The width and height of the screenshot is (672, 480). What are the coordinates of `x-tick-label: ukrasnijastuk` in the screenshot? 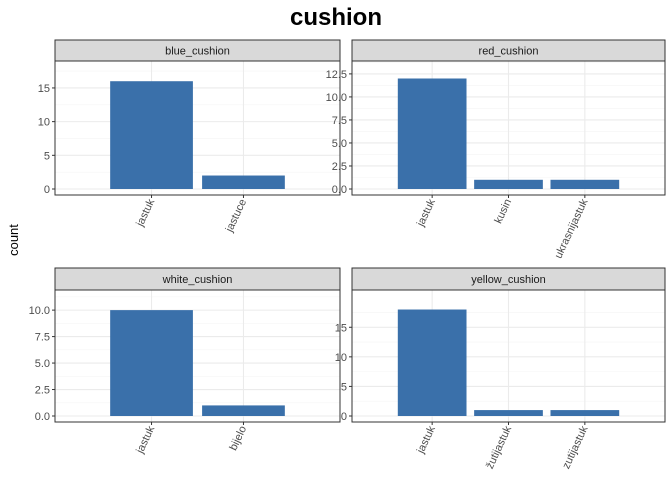 It's located at (572, 229).